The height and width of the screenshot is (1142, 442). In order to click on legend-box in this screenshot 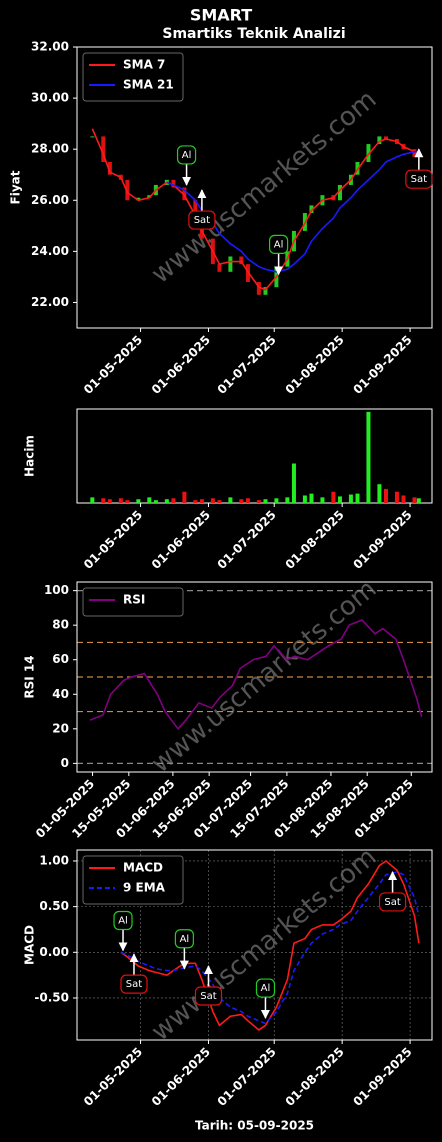, I will do `click(133, 602)`.